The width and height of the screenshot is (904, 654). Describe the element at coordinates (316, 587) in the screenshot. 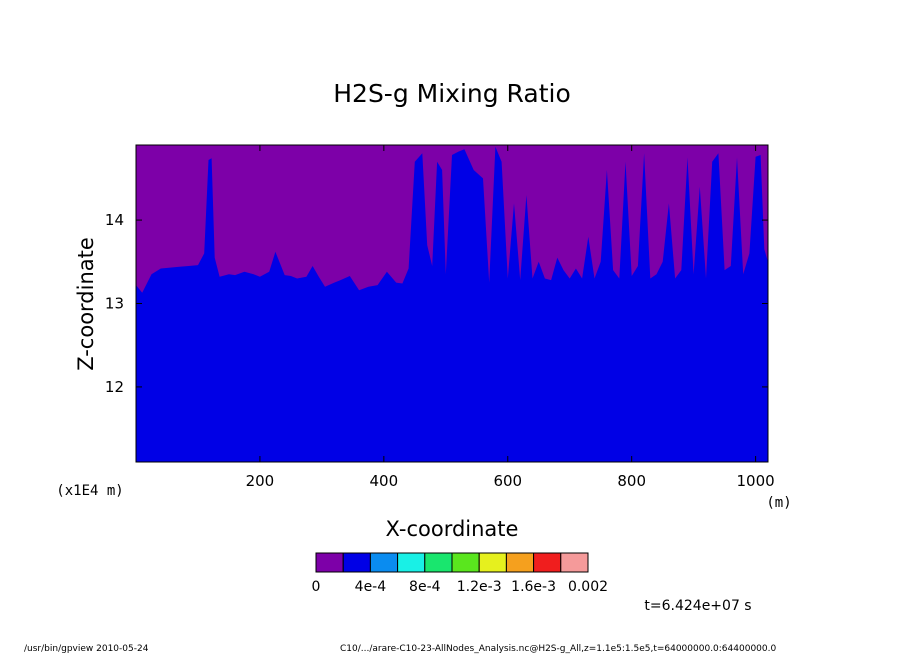

I see `colorbar-label: 0` at that location.